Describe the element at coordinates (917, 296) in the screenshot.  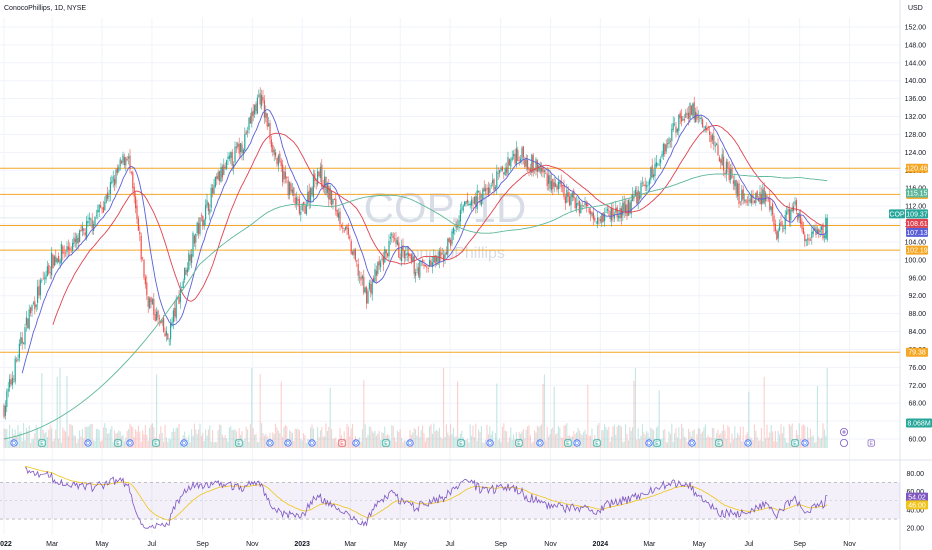
I see `price-axis-label: 92.00` at that location.